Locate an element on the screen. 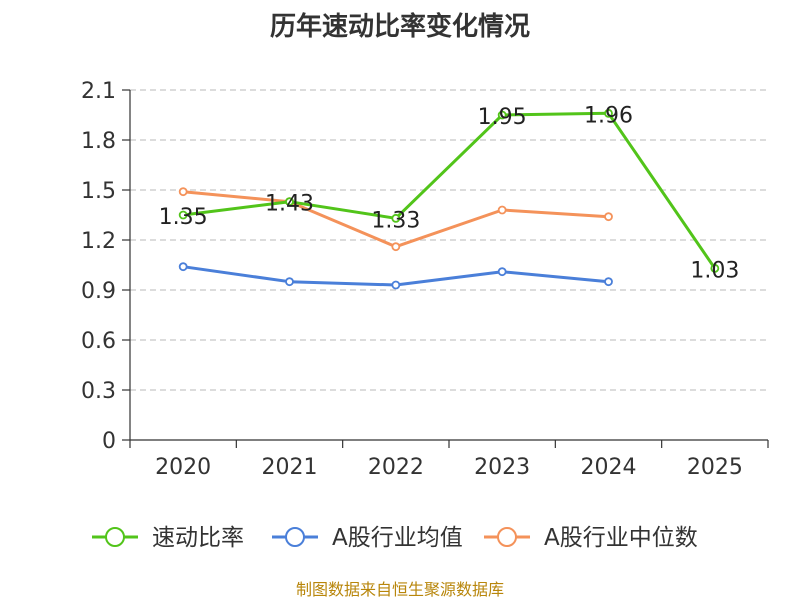  data-label: 1.03 is located at coordinates (714, 270).